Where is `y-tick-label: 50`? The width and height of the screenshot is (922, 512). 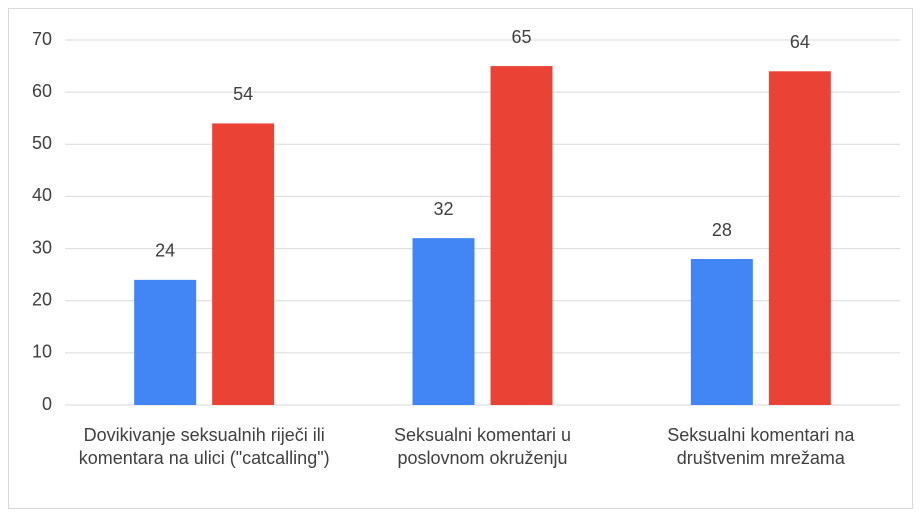
y-tick-label: 50 is located at coordinates (42, 143).